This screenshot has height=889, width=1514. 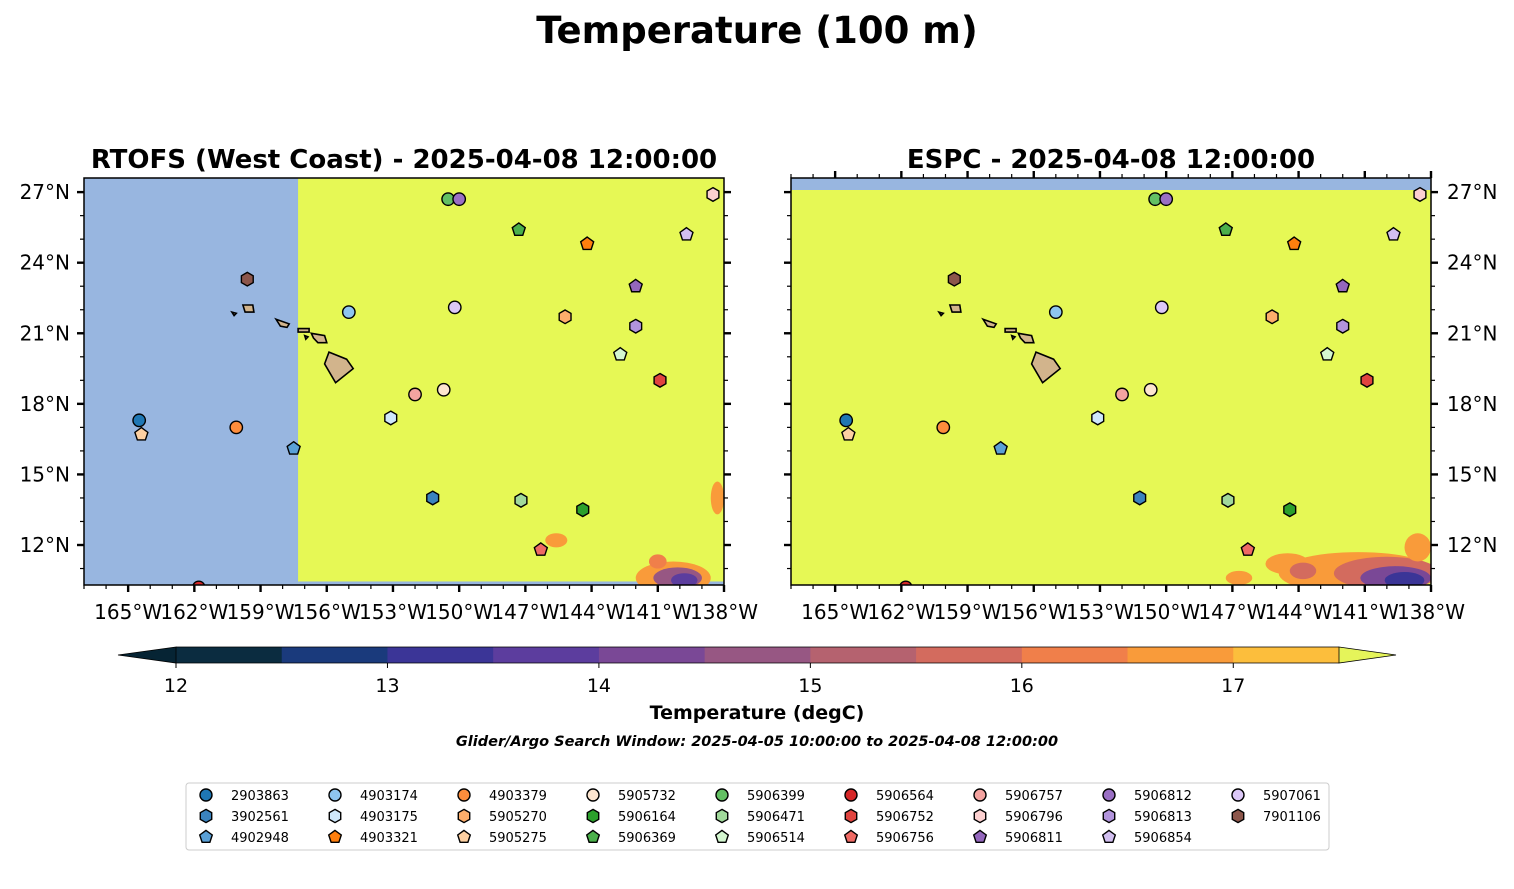 What do you see at coordinates (518, 817) in the screenshot?
I see `legend-label-5905270: 5905270` at bounding box center [518, 817].